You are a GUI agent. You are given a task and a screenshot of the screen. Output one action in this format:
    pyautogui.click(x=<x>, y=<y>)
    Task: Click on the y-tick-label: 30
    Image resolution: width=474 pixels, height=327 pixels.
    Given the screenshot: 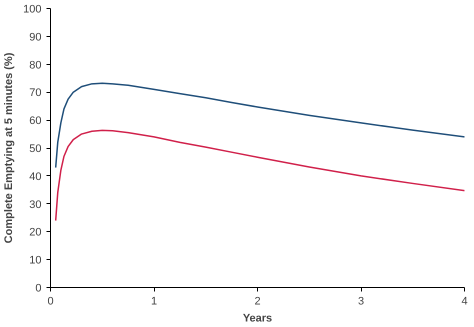 What is the action you would take?
    pyautogui.click(x=35, y=204)
    